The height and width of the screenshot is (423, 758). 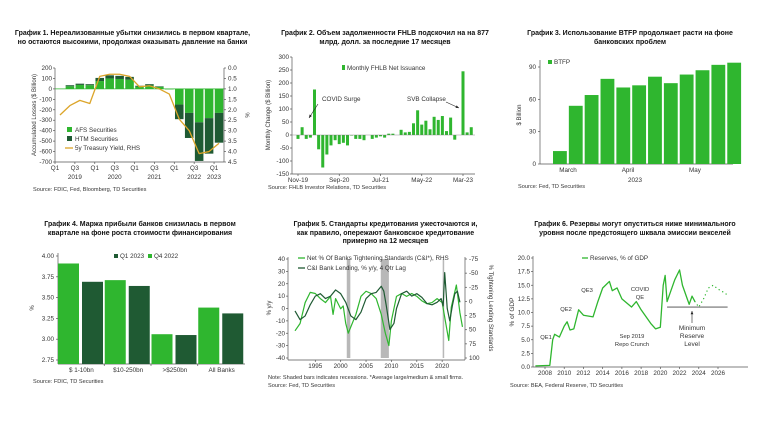 I want to click on chart4-y-tick-label: 3.50, so click(x=48, y=298).